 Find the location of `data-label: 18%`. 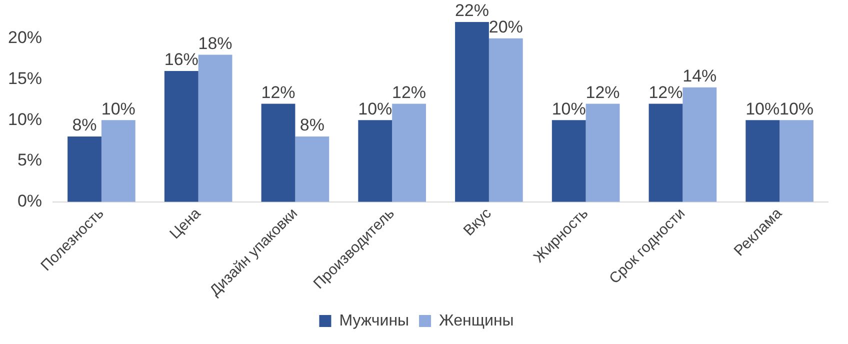

data-label: 18% is located at coordinates (215, 43).